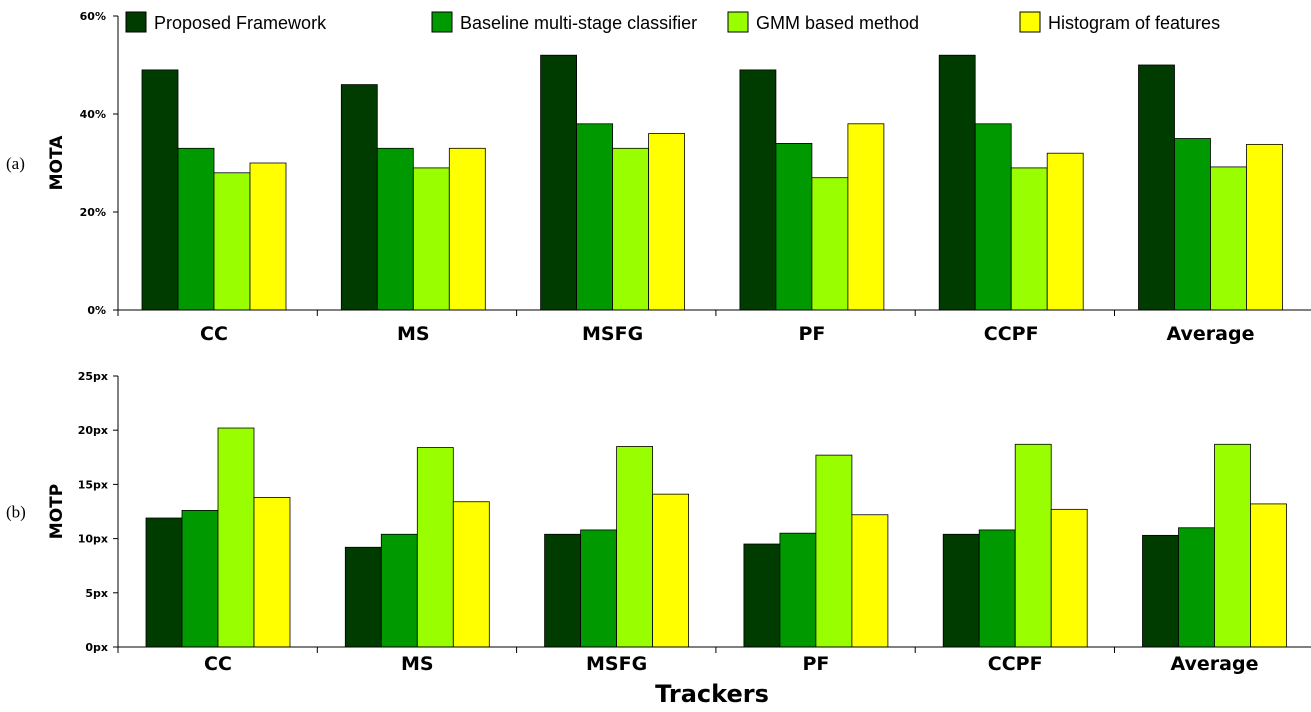 The width and height of the screenshot is (1311, 712). I want to click on y-tick-label: 60%, so click(93, 16).